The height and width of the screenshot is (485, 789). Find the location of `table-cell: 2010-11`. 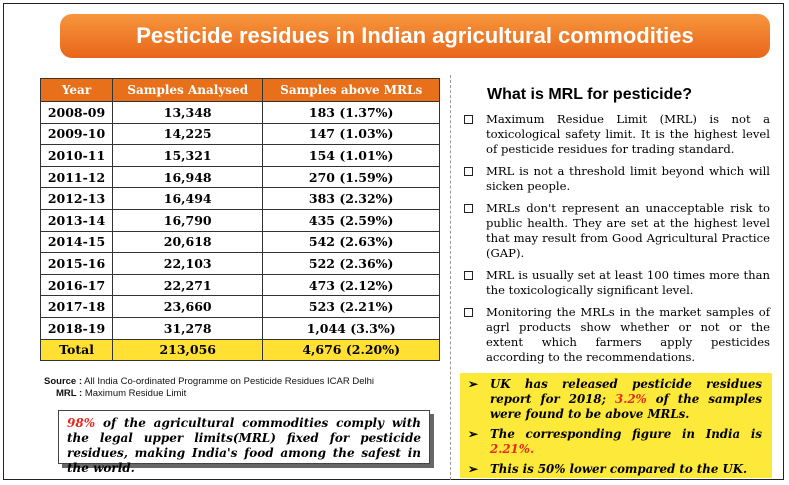

table-cell: 2010-11 is located at coordinates (76, 155).